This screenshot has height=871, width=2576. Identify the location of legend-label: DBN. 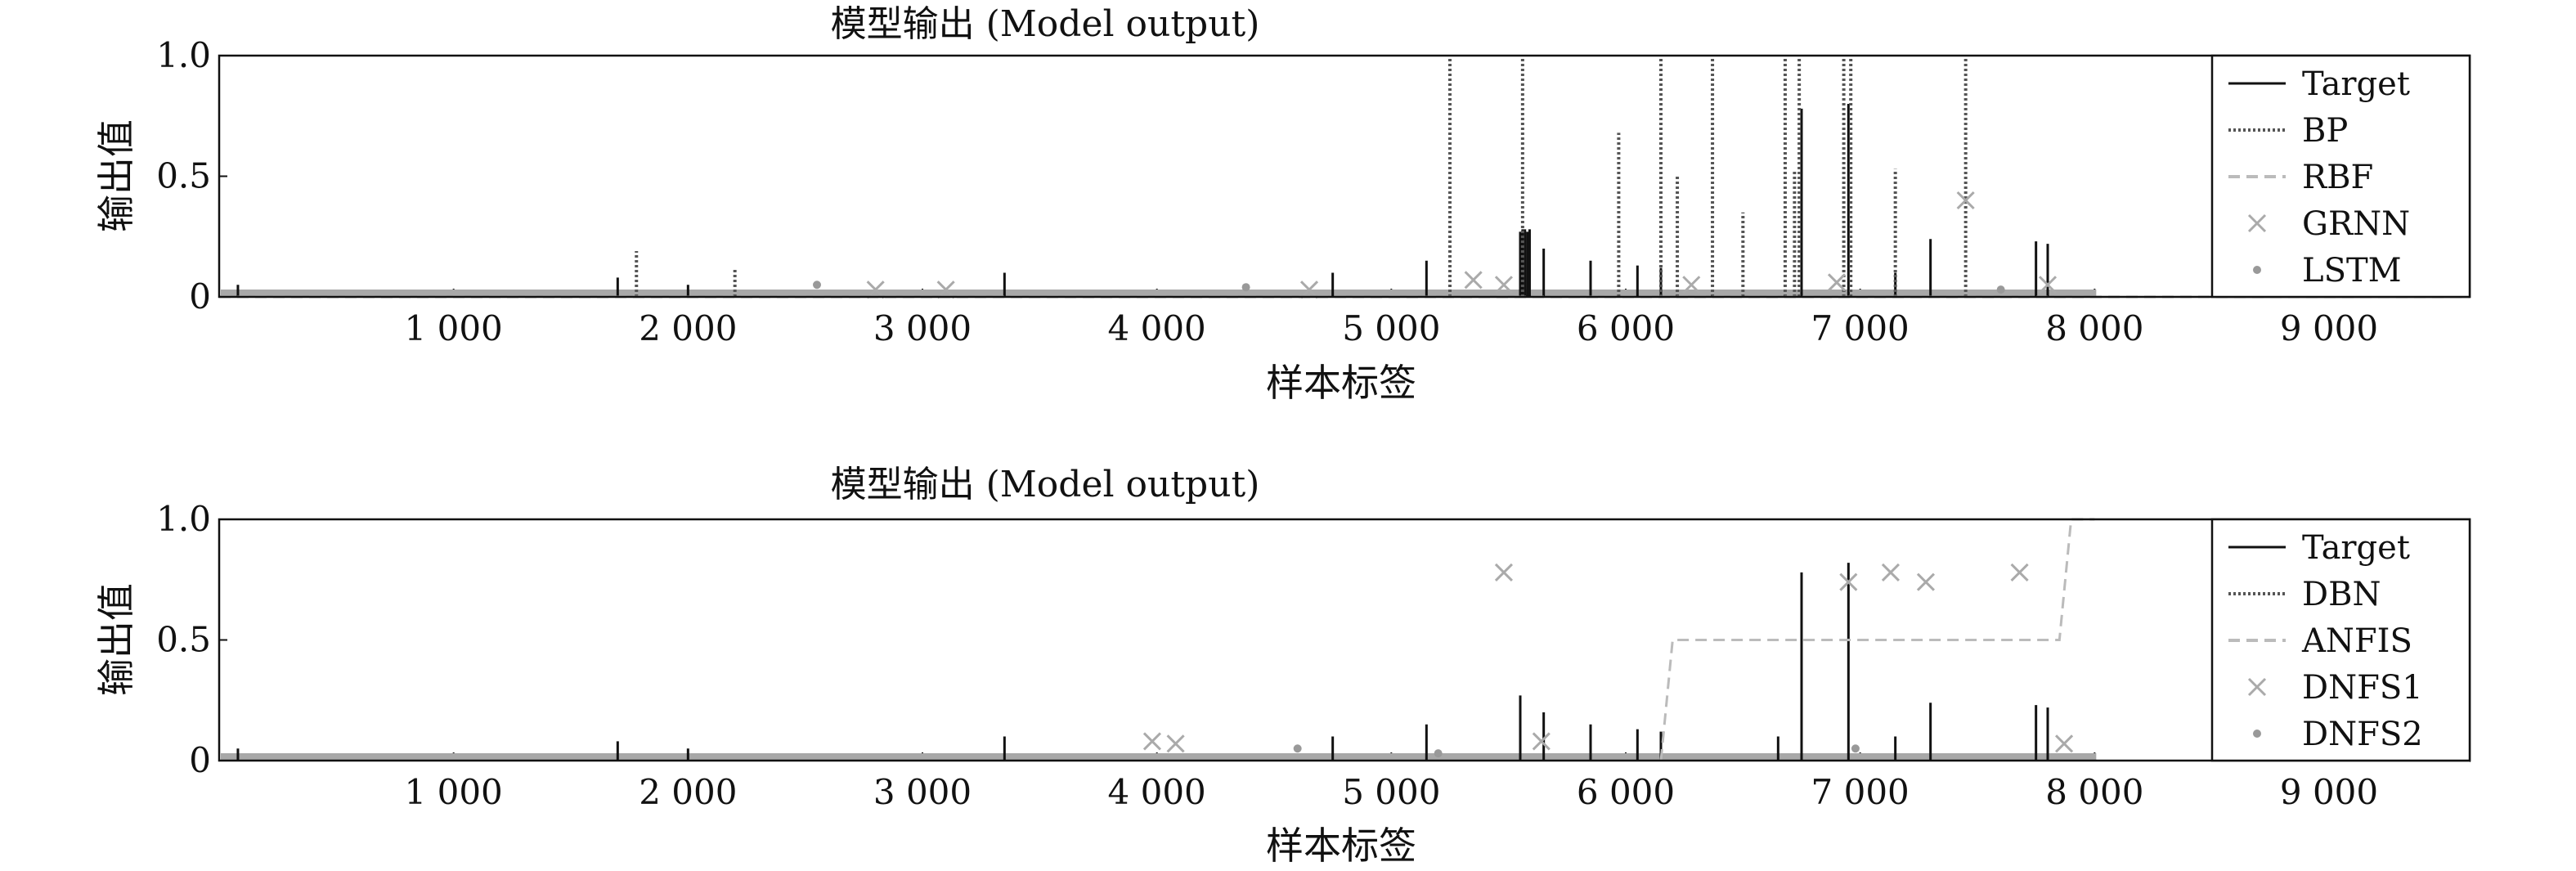
(2341, 594).